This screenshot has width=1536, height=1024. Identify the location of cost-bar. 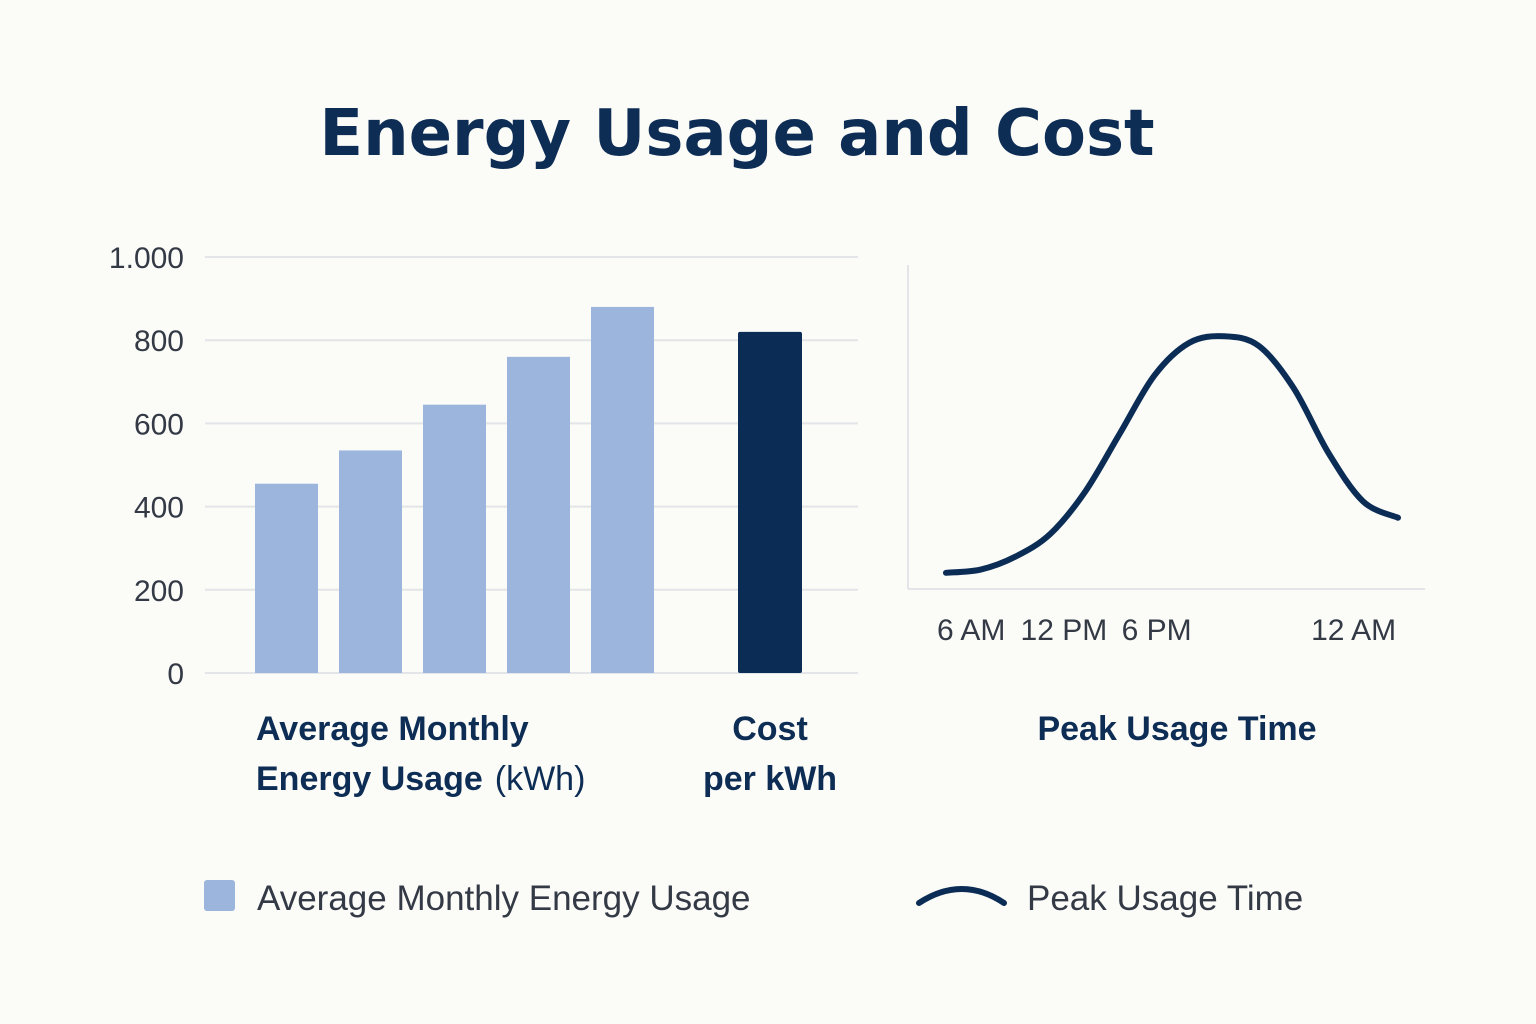
(770, 502).